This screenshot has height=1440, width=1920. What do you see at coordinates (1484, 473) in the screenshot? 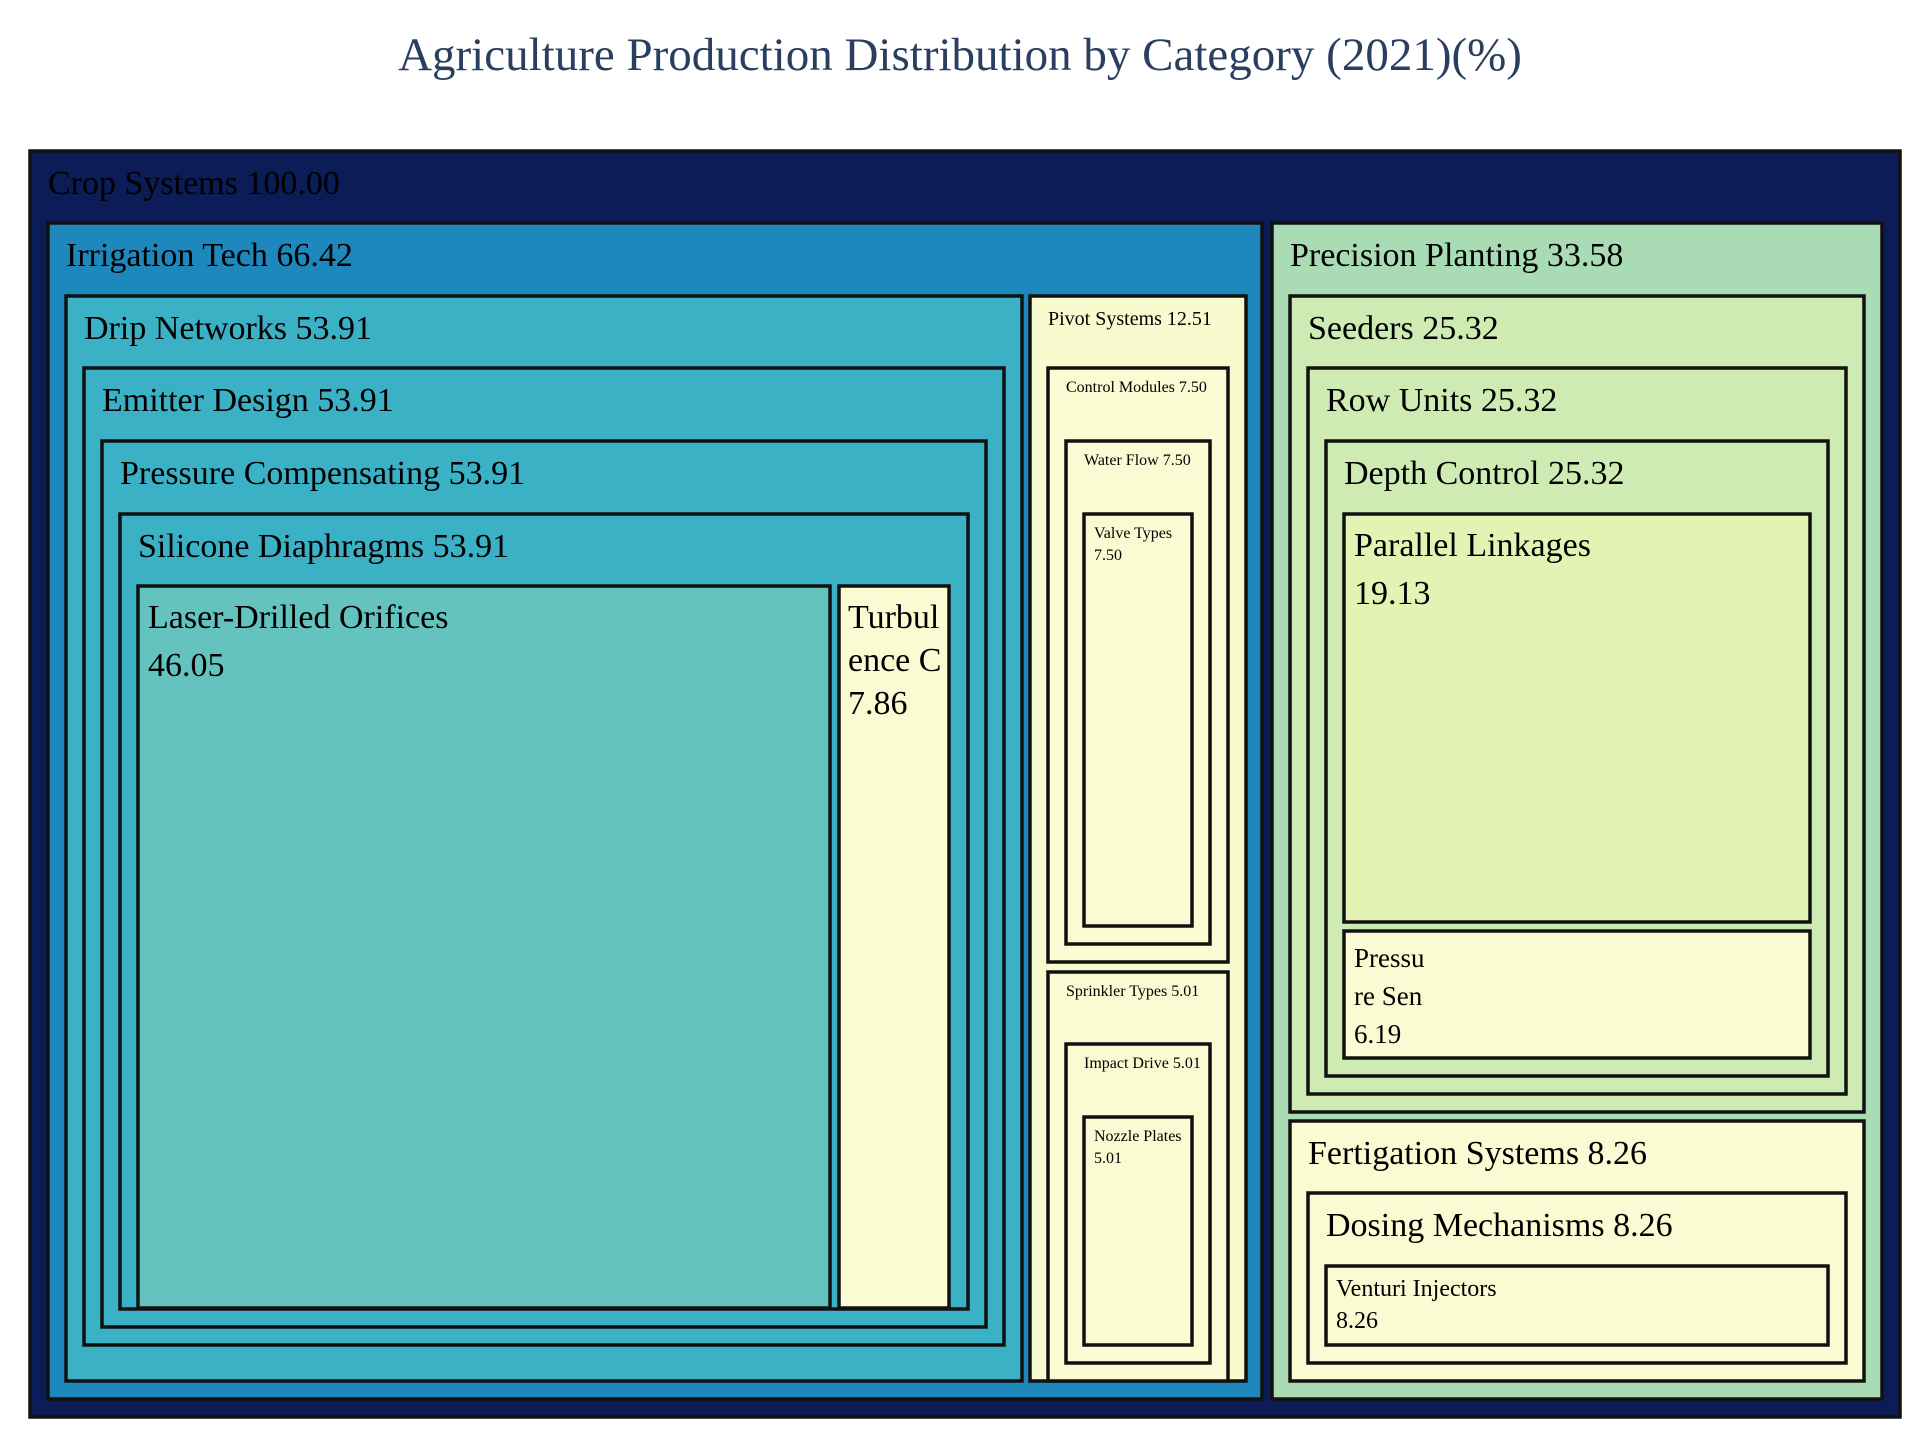
I see `treemap-node-depth-control-label: Depth Control 25.32` at bounding box center [1484, 473].